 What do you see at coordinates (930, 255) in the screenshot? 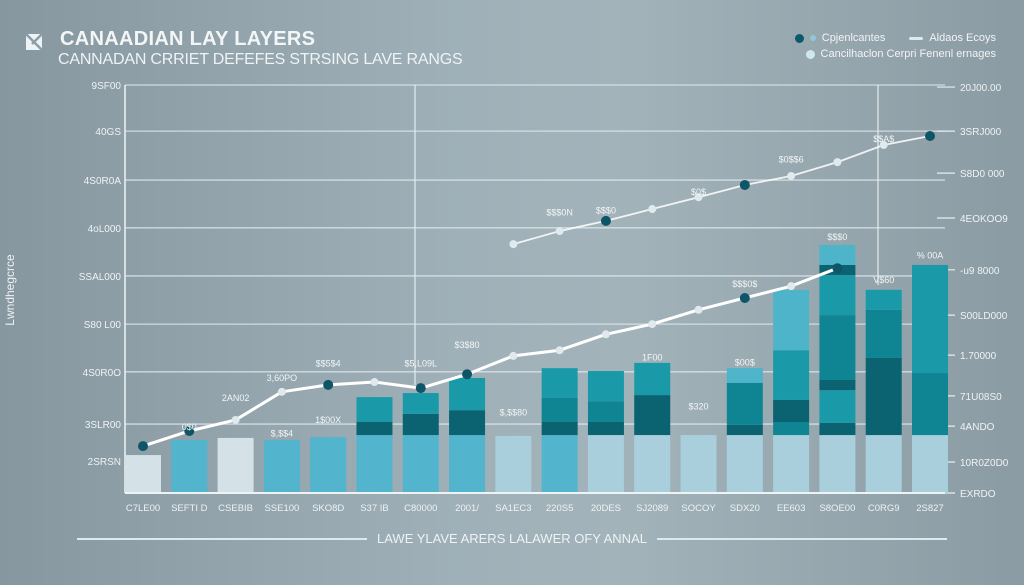
I see `data-label: % 00A` at bounding box center [930, 255].